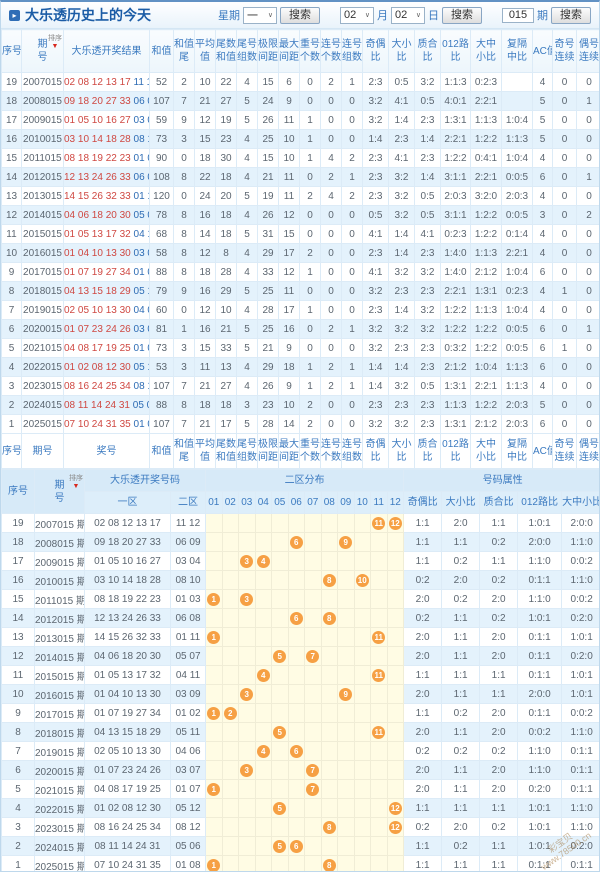 The width and height of the screenshot is (600, 872). What do you see at coordinates (455, 348) in the screenshot?
I see `stat-cell: 0:3:2` at bounding box center [455, 348].